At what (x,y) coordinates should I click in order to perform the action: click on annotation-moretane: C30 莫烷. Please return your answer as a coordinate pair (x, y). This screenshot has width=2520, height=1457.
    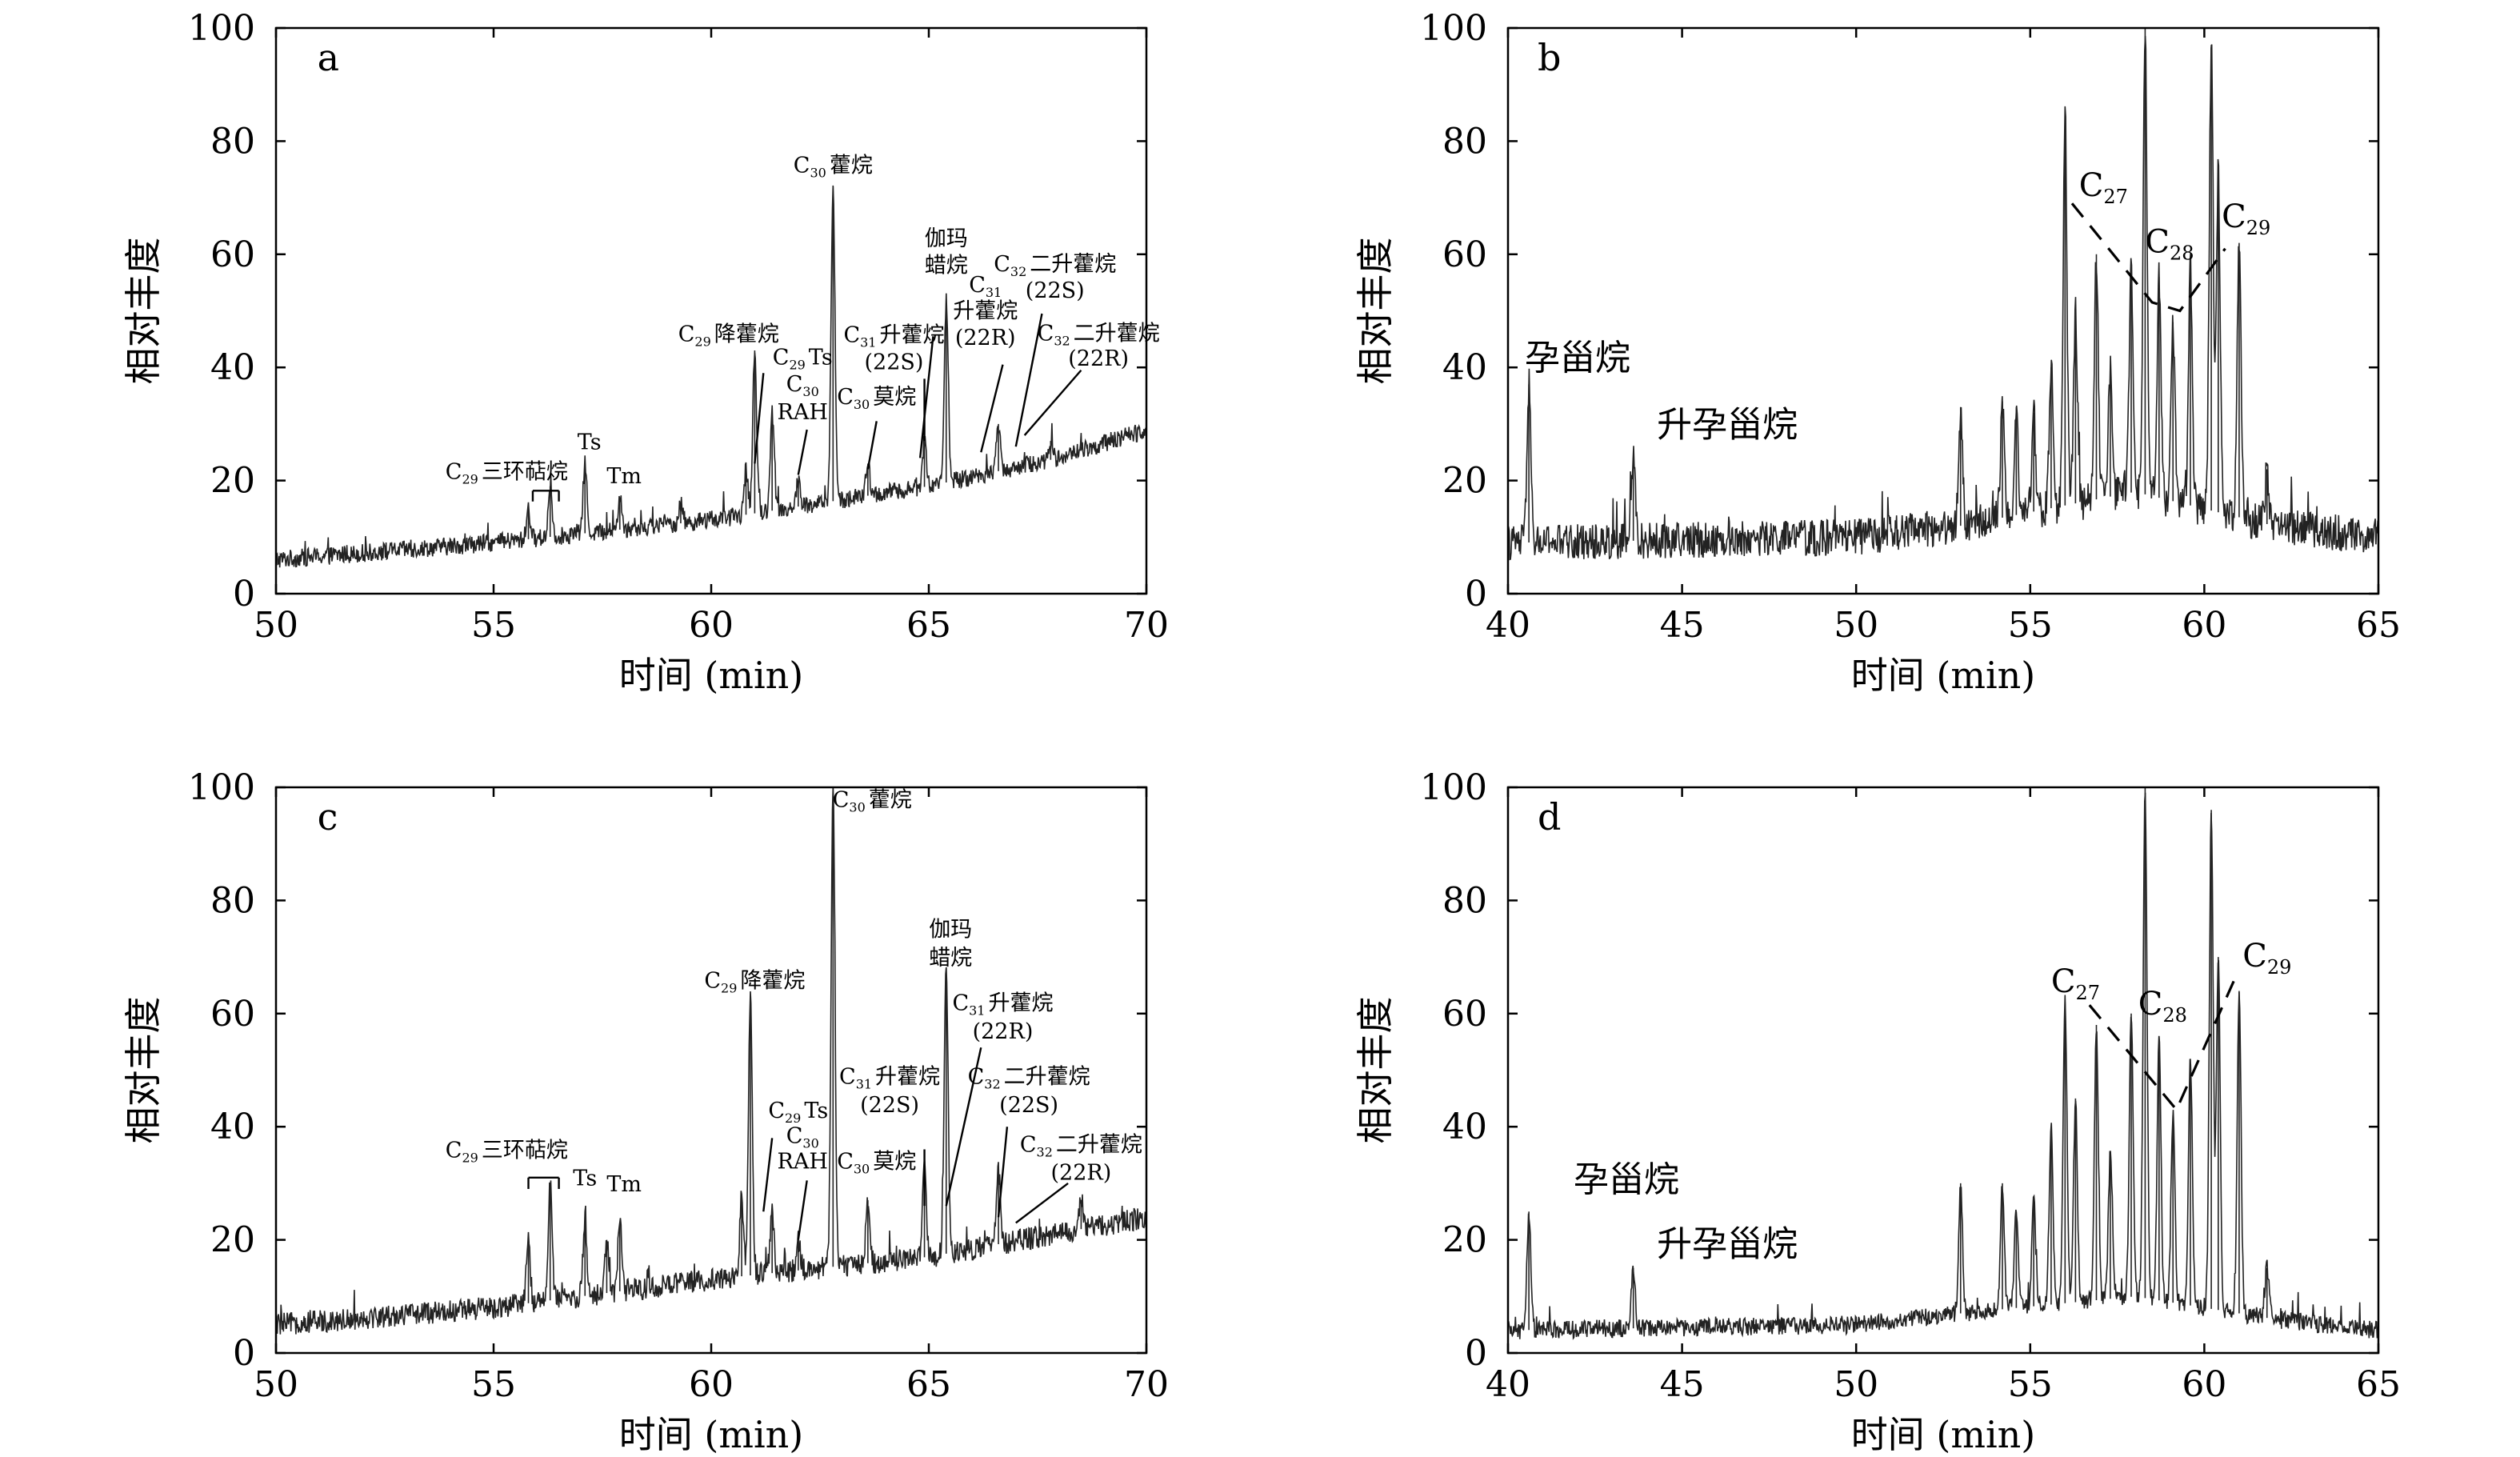
    Looking at the image, I should click on (876, 398).